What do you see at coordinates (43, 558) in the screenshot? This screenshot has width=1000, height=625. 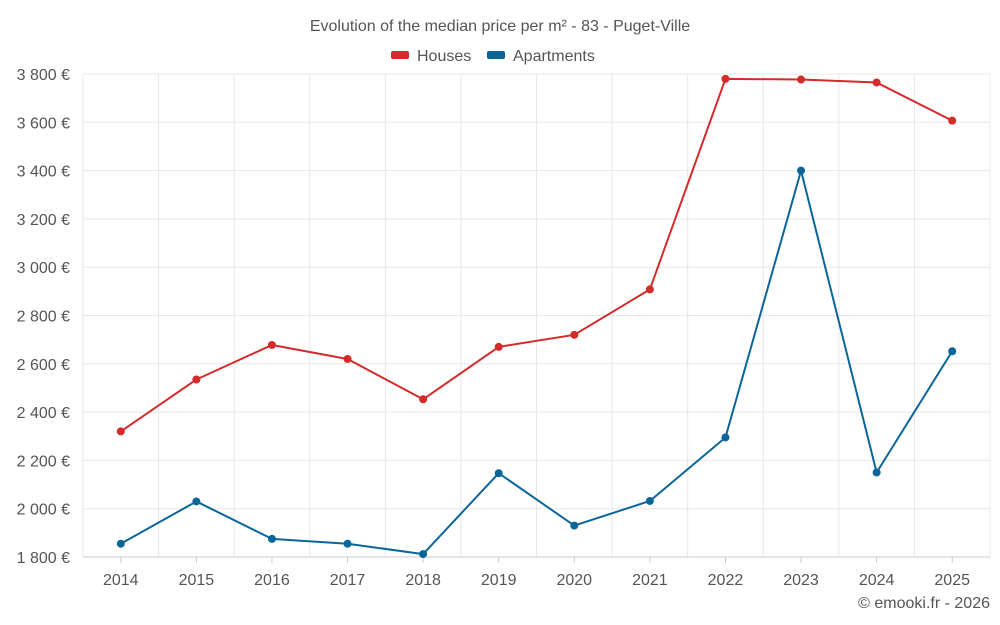 I see `y-tick-label: 1 800 €` at bounding box center [43, 558].